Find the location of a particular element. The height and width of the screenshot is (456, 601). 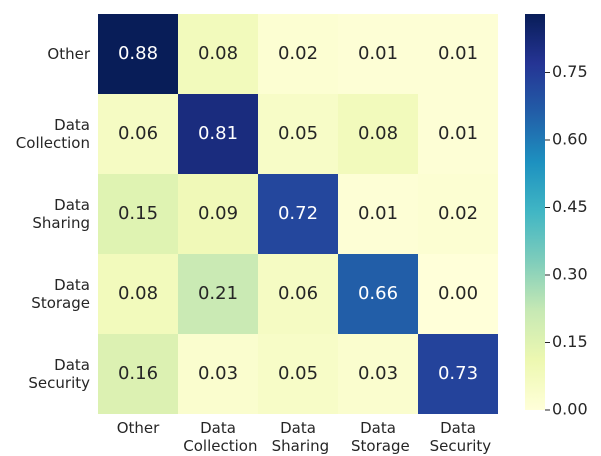

y-tick-label: Data Security is located at coordinates (57, 374).